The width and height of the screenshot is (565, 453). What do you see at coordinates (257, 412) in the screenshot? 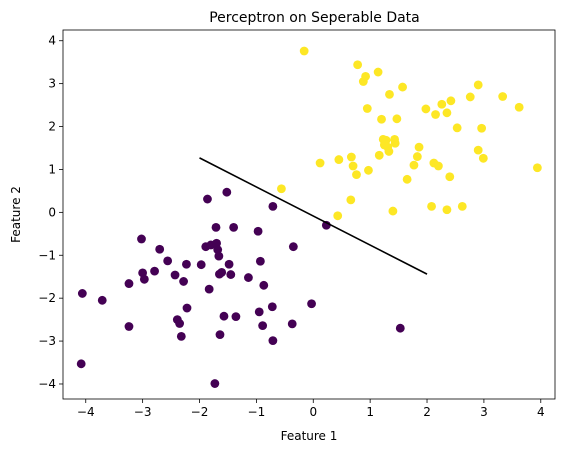
I see `x-tick-label: −1` at bounding box center [257, 412].